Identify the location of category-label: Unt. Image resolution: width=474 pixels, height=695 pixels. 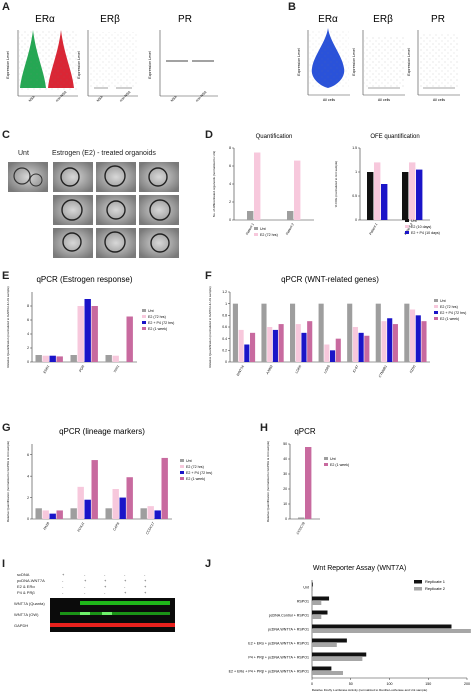
(306, 587).